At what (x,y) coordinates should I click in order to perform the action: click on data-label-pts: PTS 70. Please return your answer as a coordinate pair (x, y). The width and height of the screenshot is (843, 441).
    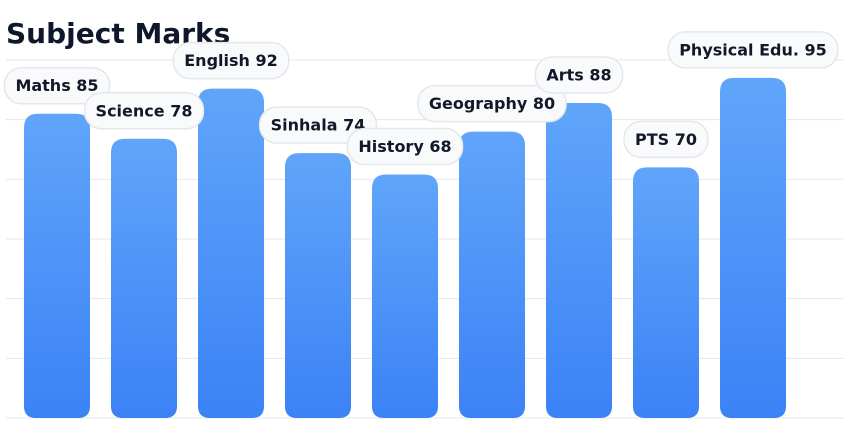
    Looking at the image, I should click on (666, 139).